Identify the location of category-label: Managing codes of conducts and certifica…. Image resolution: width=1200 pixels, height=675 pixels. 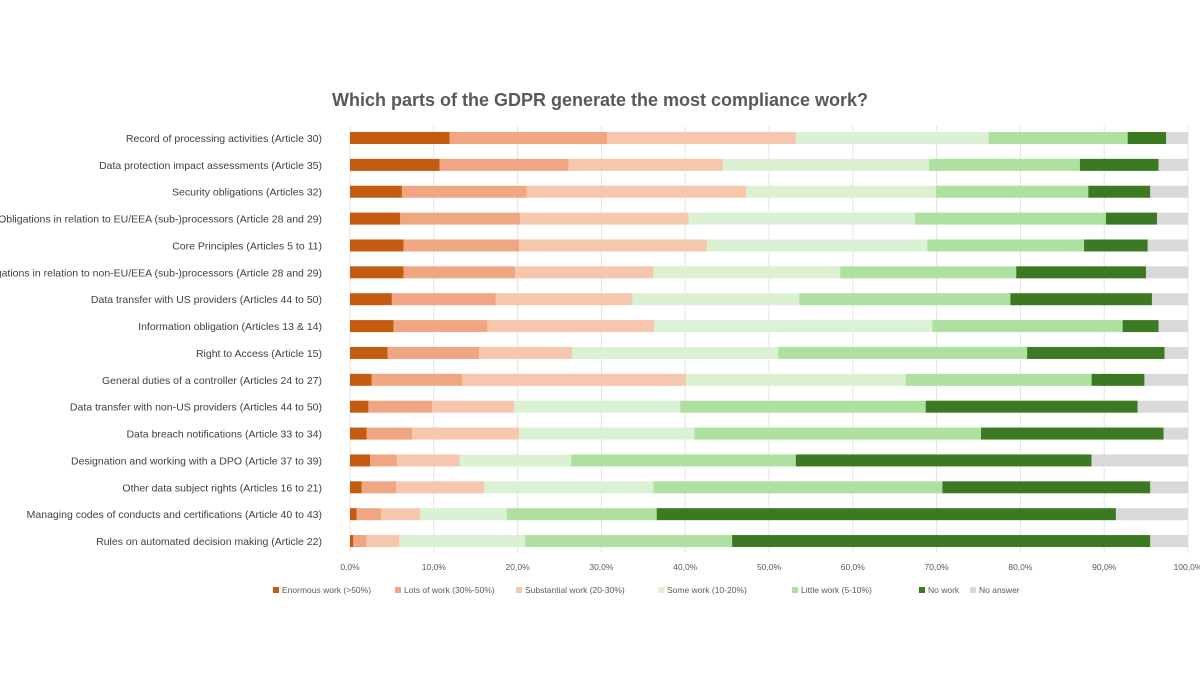
(174, 515).